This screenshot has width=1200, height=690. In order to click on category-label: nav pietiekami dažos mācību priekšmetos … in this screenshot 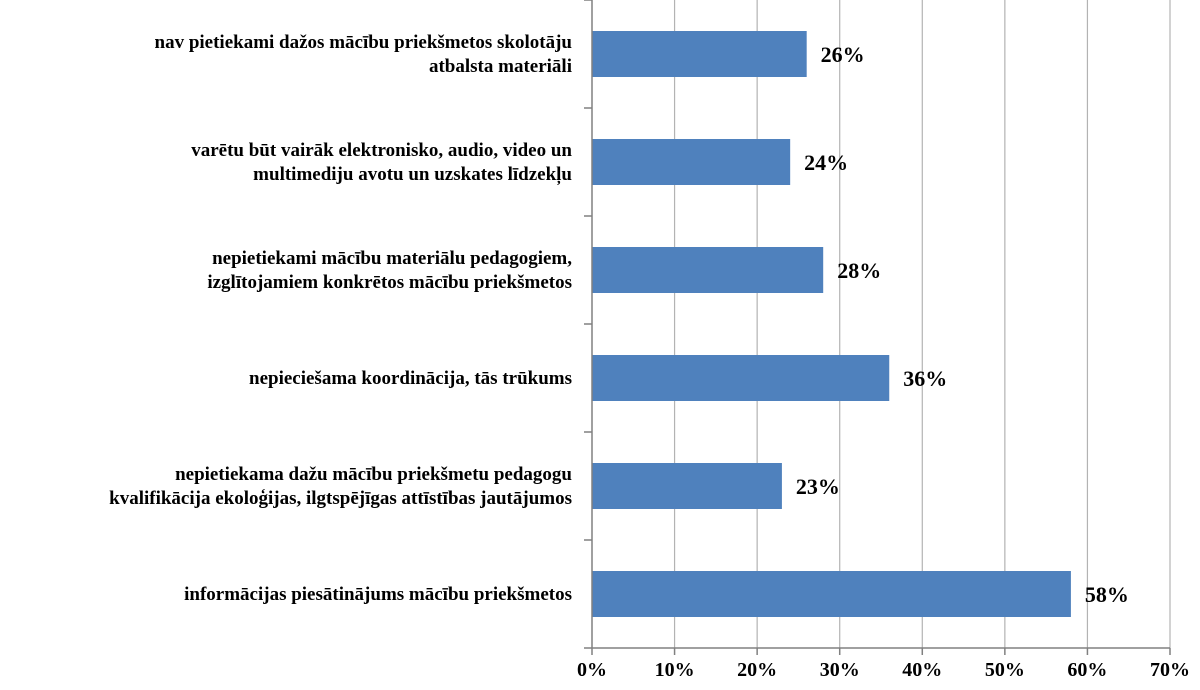, I will do `click(364, 54)`.